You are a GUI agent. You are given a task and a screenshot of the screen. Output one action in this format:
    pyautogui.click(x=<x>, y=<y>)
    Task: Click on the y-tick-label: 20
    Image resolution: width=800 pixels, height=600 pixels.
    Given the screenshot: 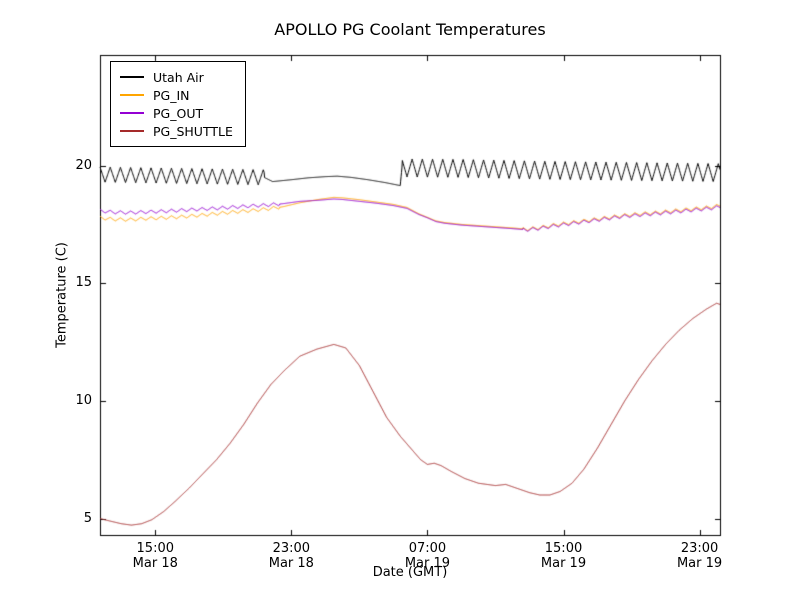 What is the action you would take?
    pyautogui.click(x=83, y=165)
    